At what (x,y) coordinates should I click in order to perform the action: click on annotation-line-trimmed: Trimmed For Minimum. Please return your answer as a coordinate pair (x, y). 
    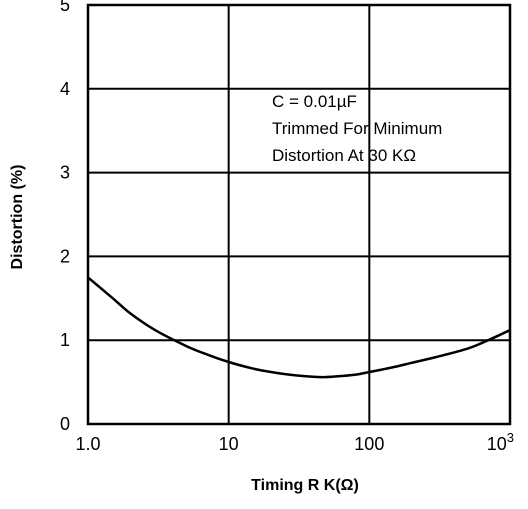
    Looking at the image, I should click on (357, 128).